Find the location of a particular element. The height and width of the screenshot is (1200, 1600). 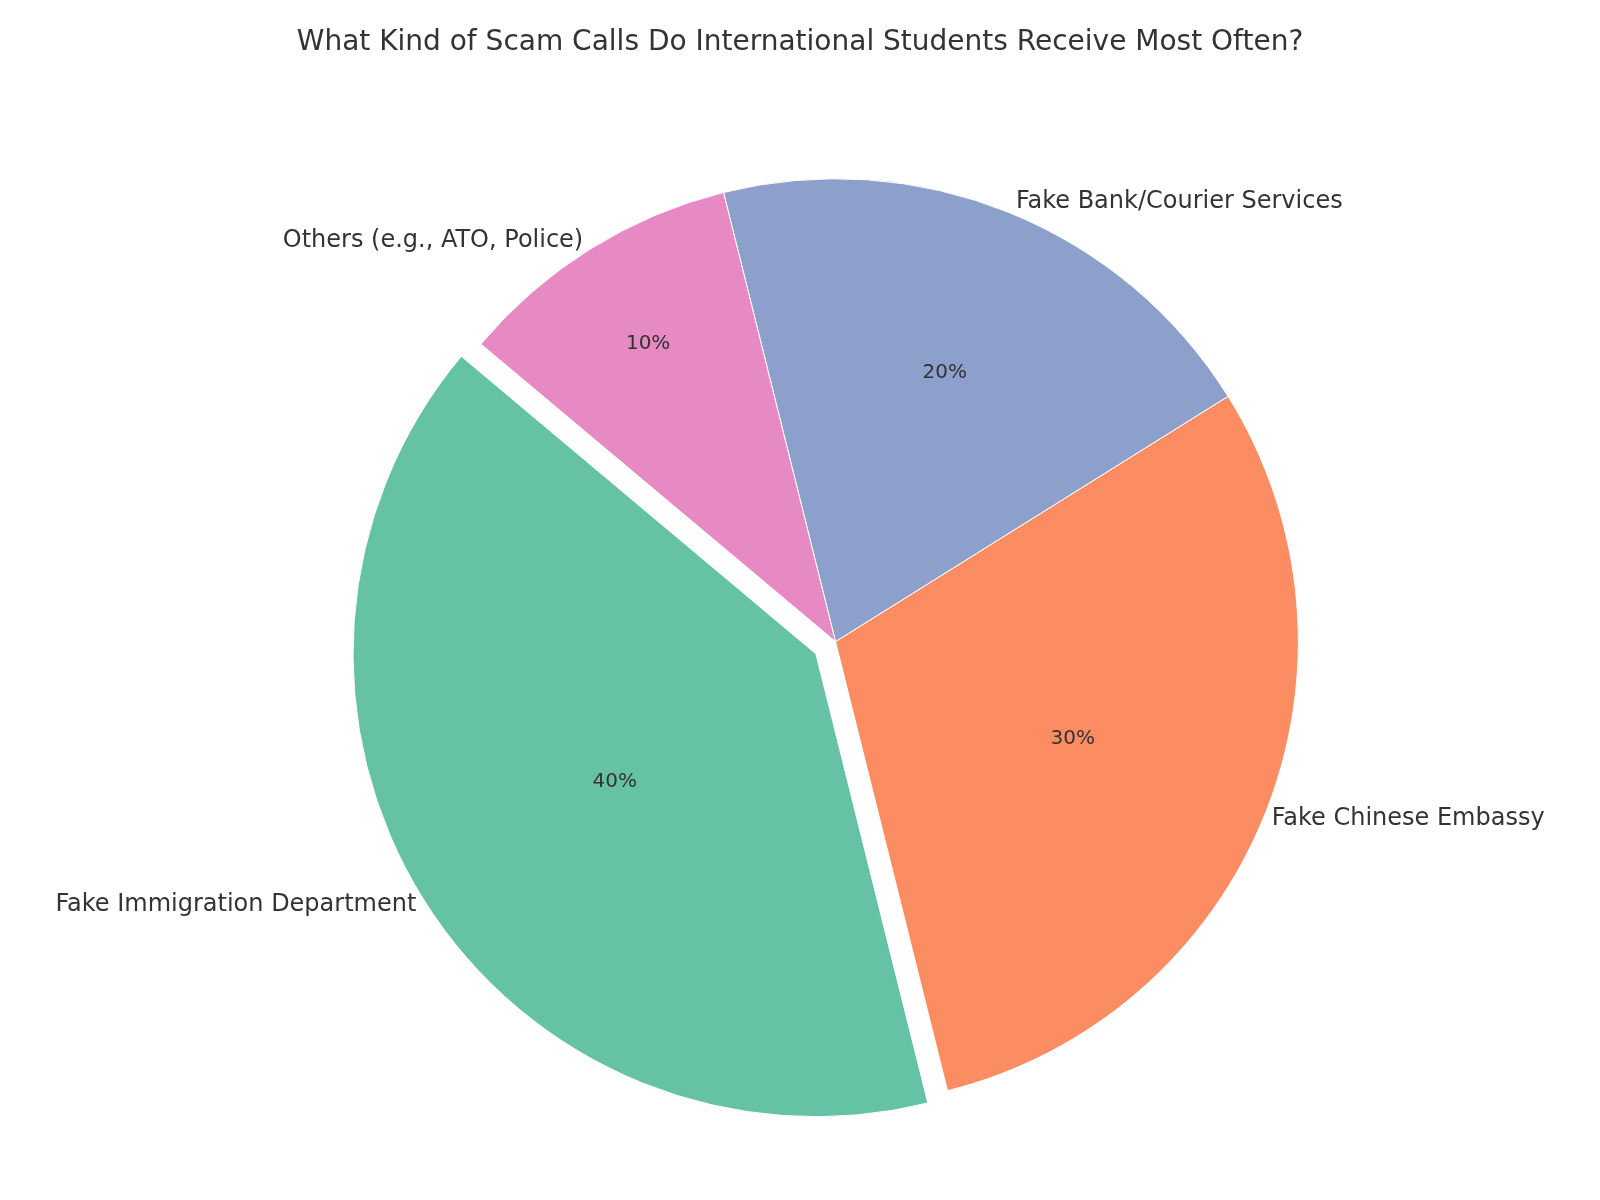

slice-label: Others (e.g., ATO, Police) is located at coordinates (433, 239).